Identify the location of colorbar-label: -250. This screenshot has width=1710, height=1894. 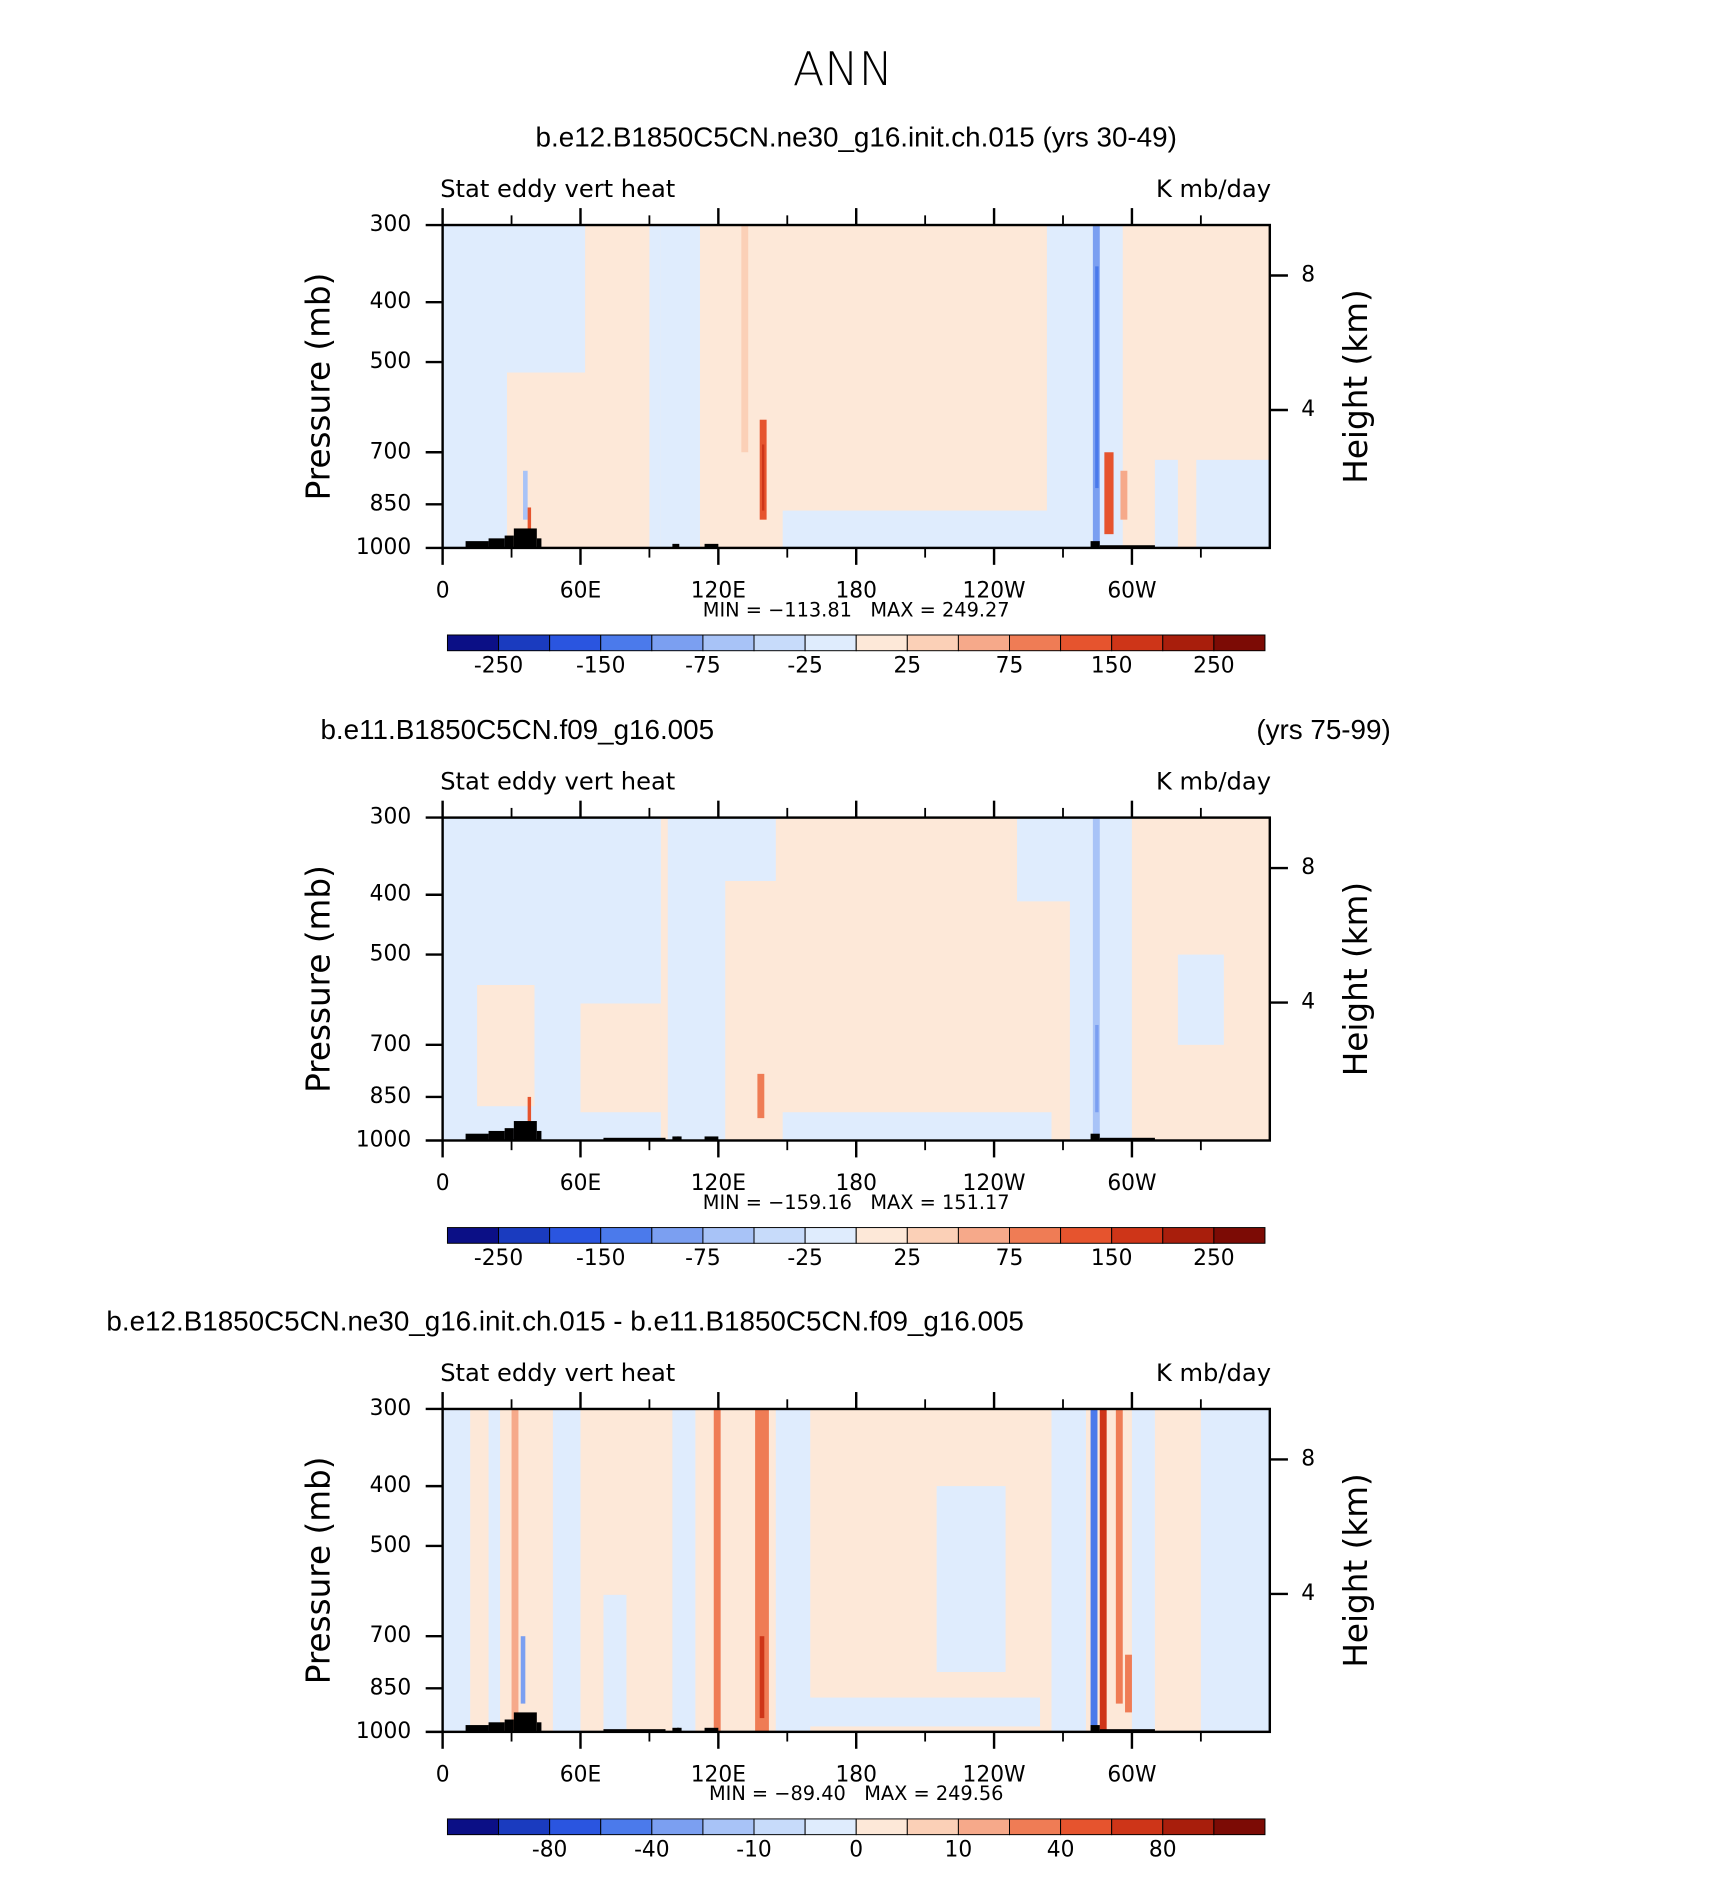
(498, 1258).